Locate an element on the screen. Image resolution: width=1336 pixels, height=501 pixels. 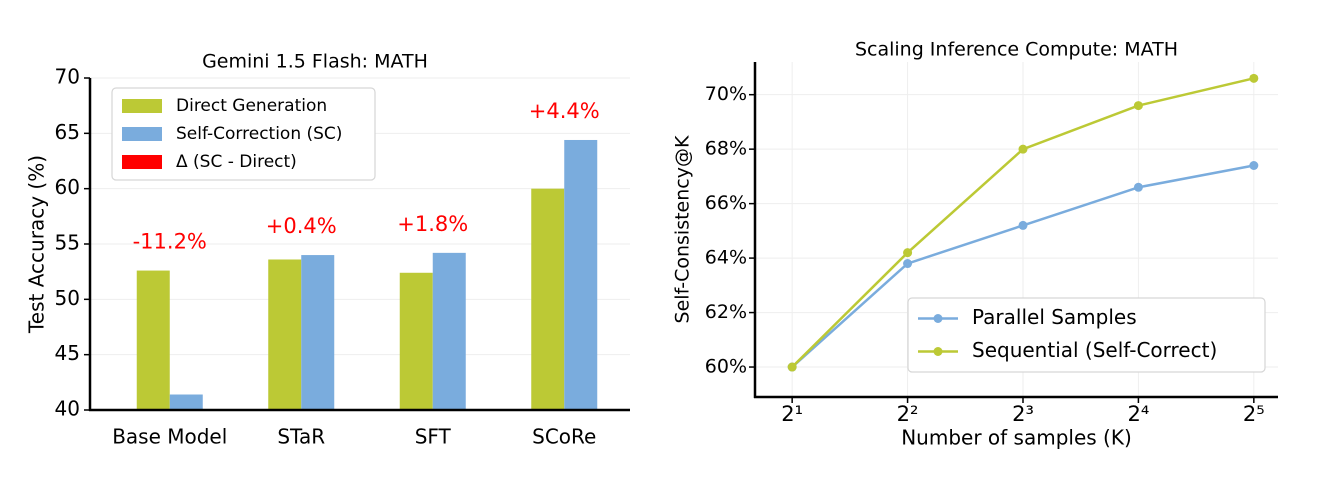
legend-label: Δ (SC - Direct) is located at coordinates (236, 162).